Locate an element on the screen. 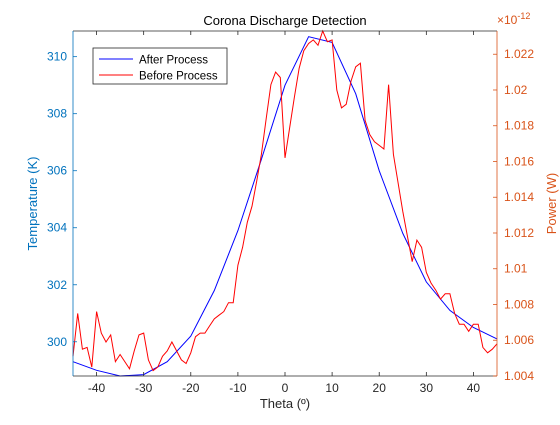  left-tick-label: 306 is located at coordinates (57, 171).